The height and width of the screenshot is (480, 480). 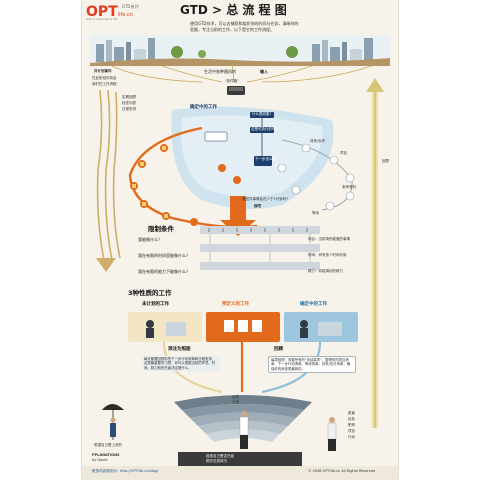 I want to click on footer-band, so click(x=240, y=473).